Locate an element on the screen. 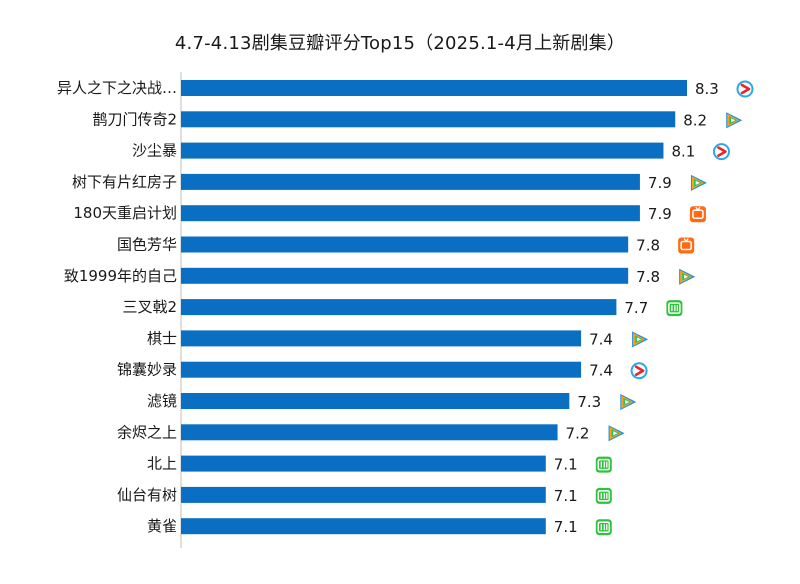  category-label: 余烬之上 is located at coordinates (147, 432).